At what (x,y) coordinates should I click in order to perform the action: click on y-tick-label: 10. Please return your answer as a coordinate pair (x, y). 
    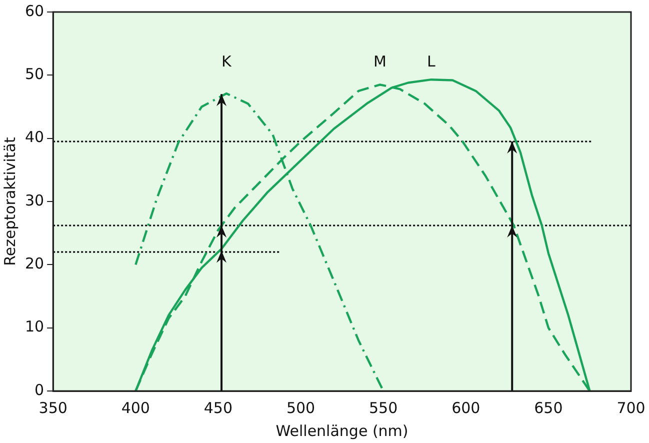
    Looking at the image, I should click on (34, 327).